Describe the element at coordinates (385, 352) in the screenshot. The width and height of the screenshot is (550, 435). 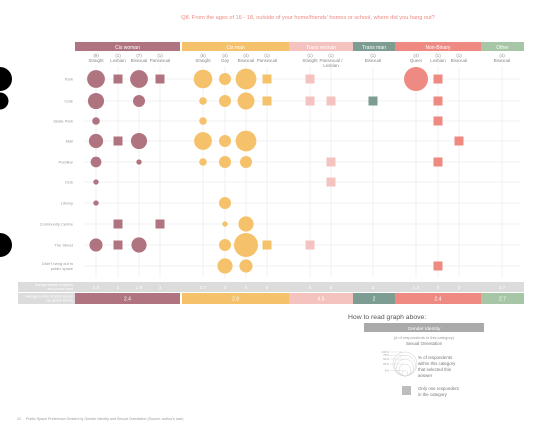
I see `legend-scale-label: 100%` at that location.